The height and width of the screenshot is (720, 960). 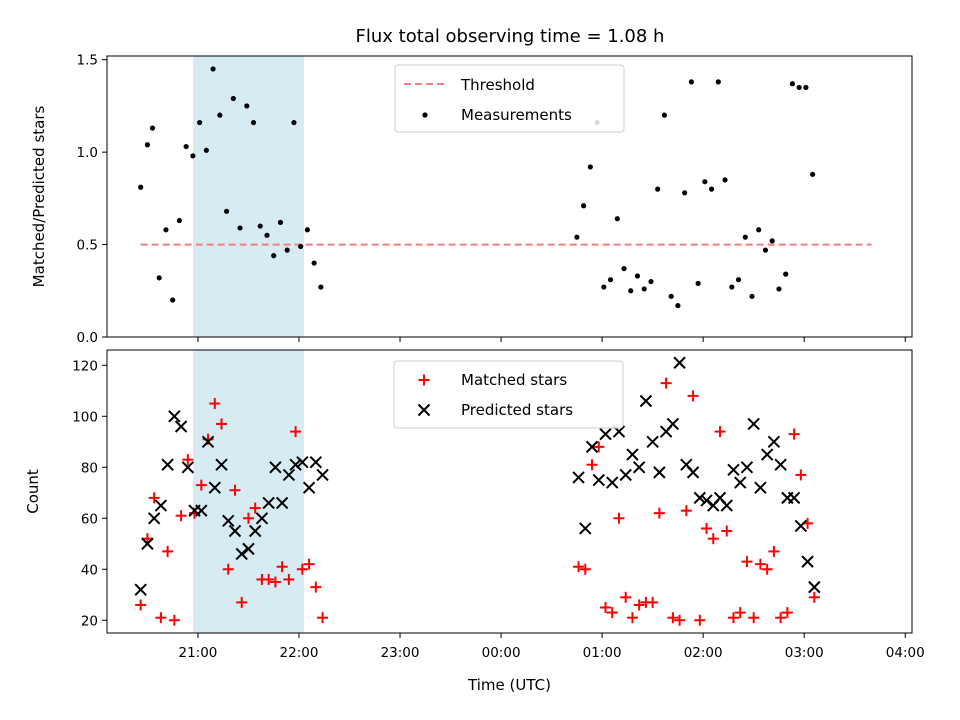 I want to click on top-legend-box, so click(x=509, y=98).